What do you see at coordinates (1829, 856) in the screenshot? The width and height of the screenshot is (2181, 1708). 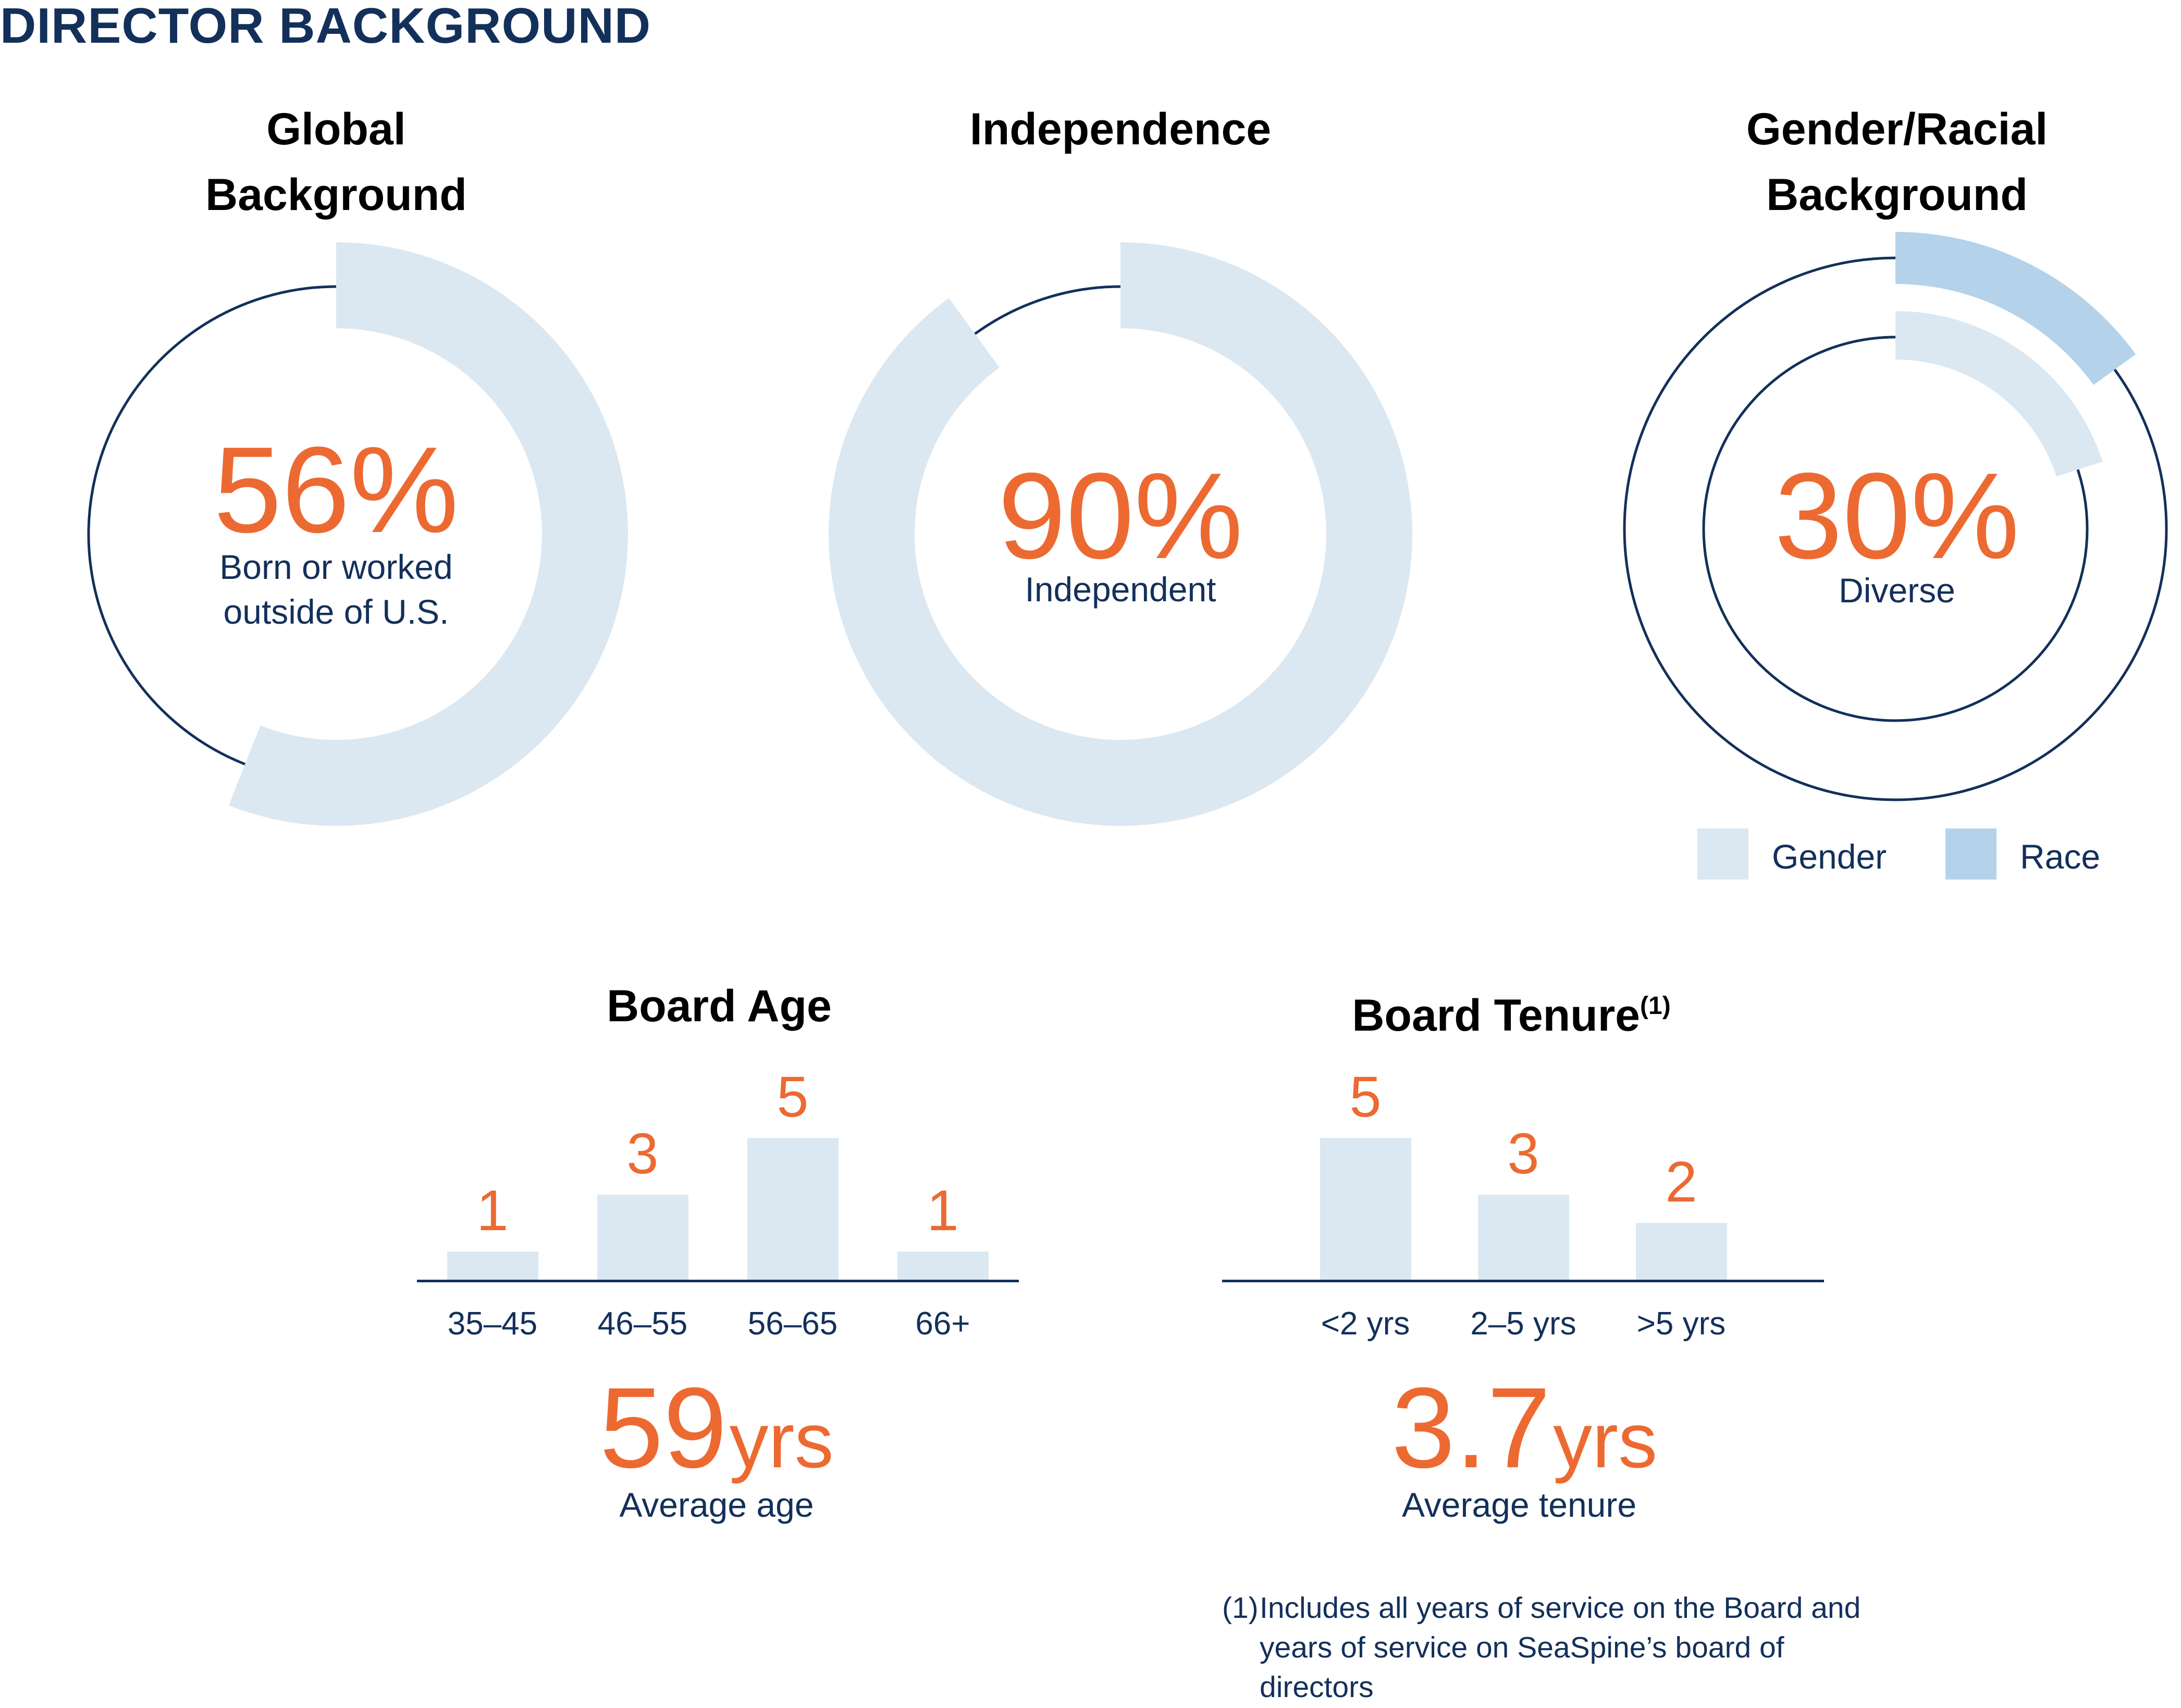 I see `legend-gender-label: Gender` at bounding box center [1829, 856].